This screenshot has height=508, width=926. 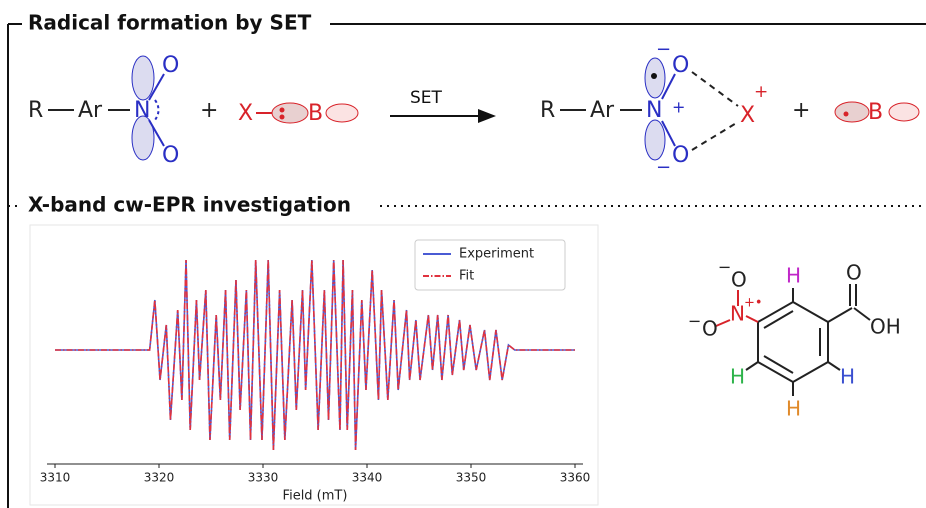 I want to click on x-tick-label: 3320, so click(x=159, y=478).